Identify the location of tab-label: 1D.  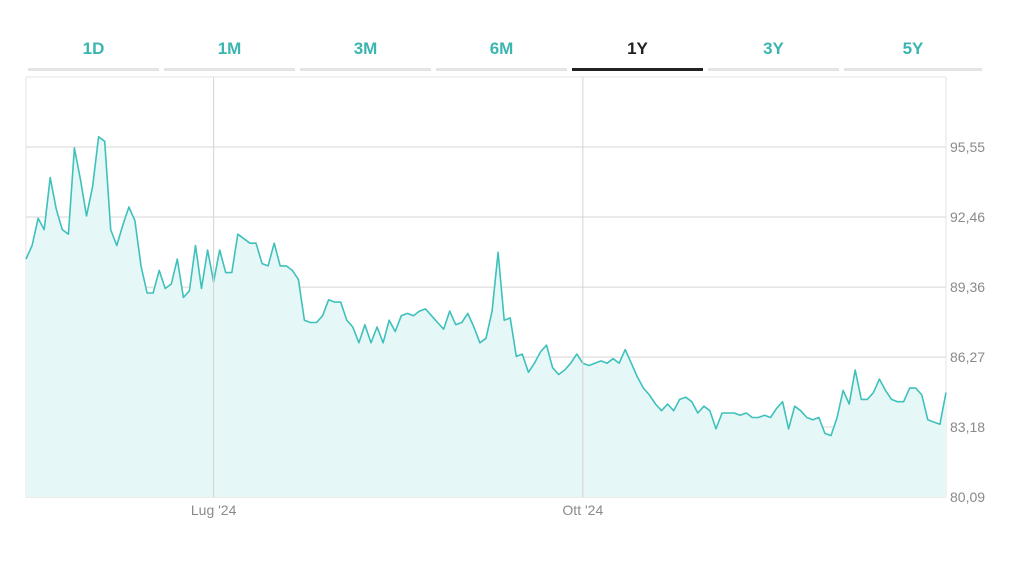
(93, 48).